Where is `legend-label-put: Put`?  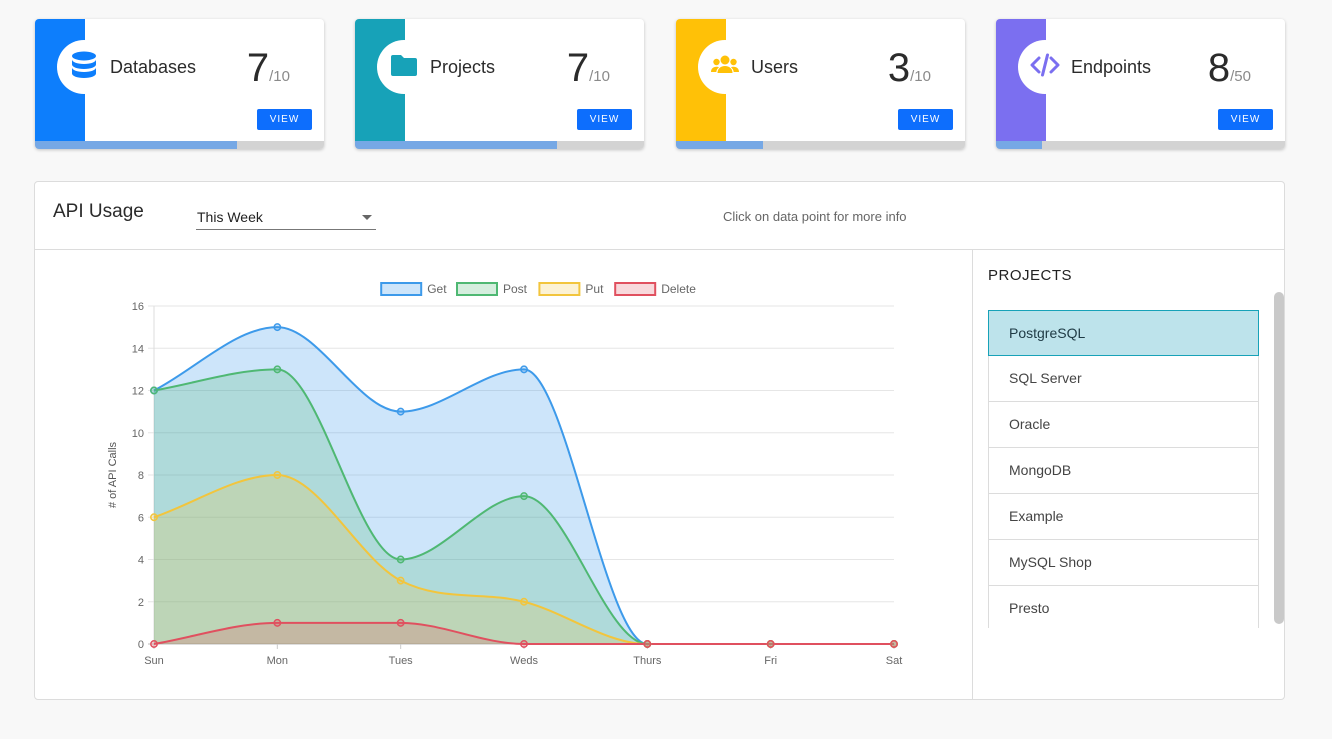
legend-label-put: Put is located at coordinates (594, 289).